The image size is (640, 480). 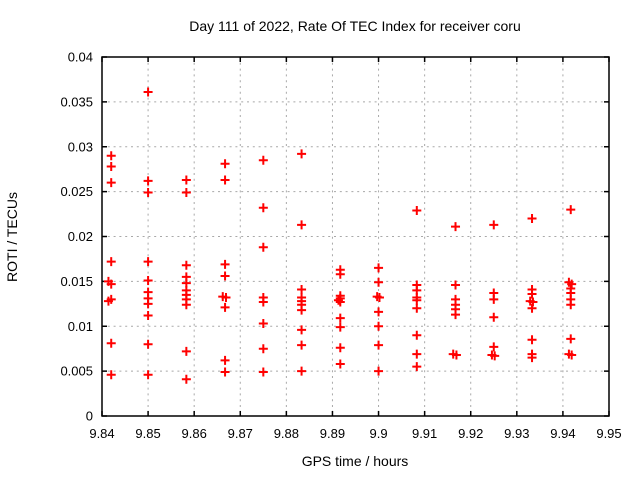 I want to click on x-tick-label: 9.85, so click(x=147, y=433).